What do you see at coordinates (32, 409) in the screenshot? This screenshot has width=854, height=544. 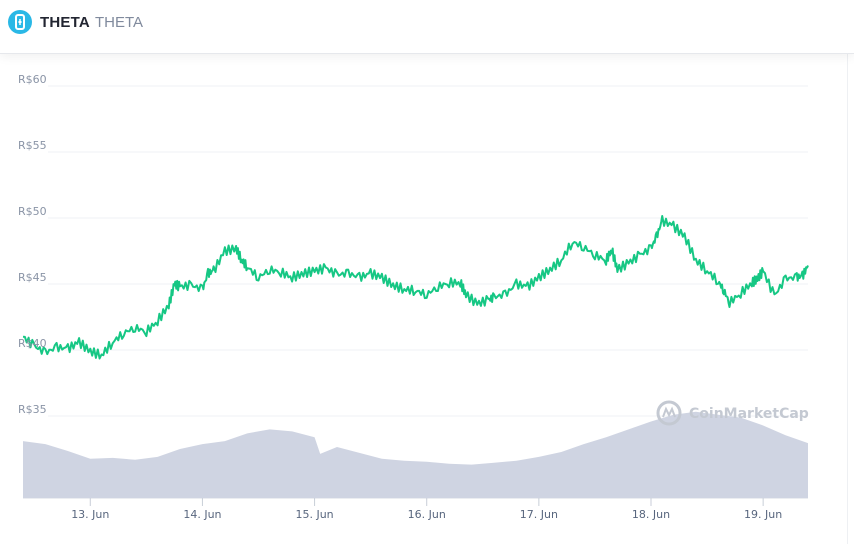 I see `y-tick-label: R$35` at bounding box center [32, 409].